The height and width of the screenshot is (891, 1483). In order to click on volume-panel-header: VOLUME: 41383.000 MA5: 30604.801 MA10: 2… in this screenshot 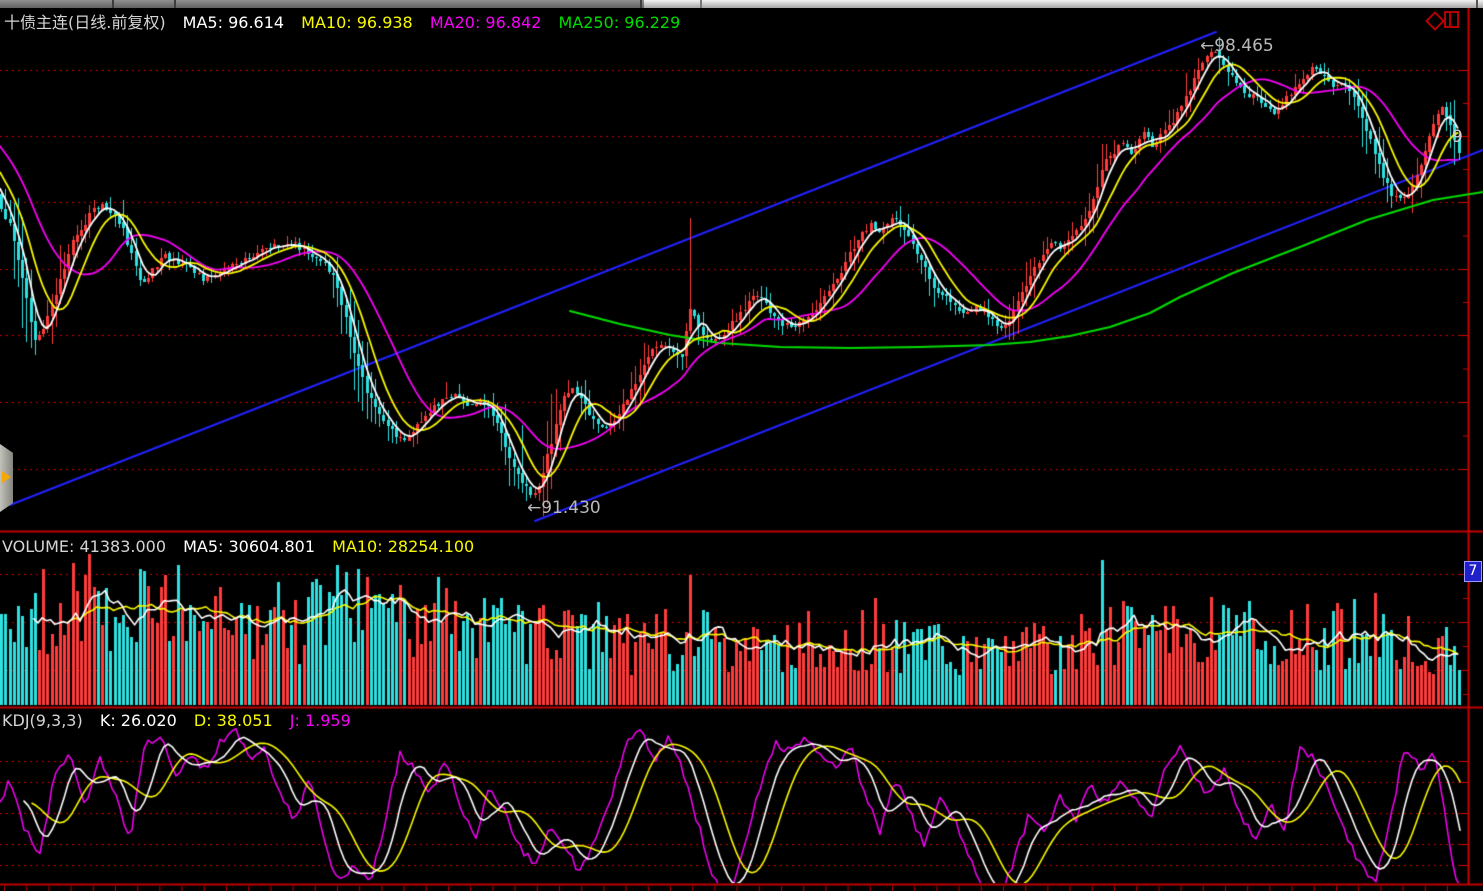, I will do `click(244, 546)`.